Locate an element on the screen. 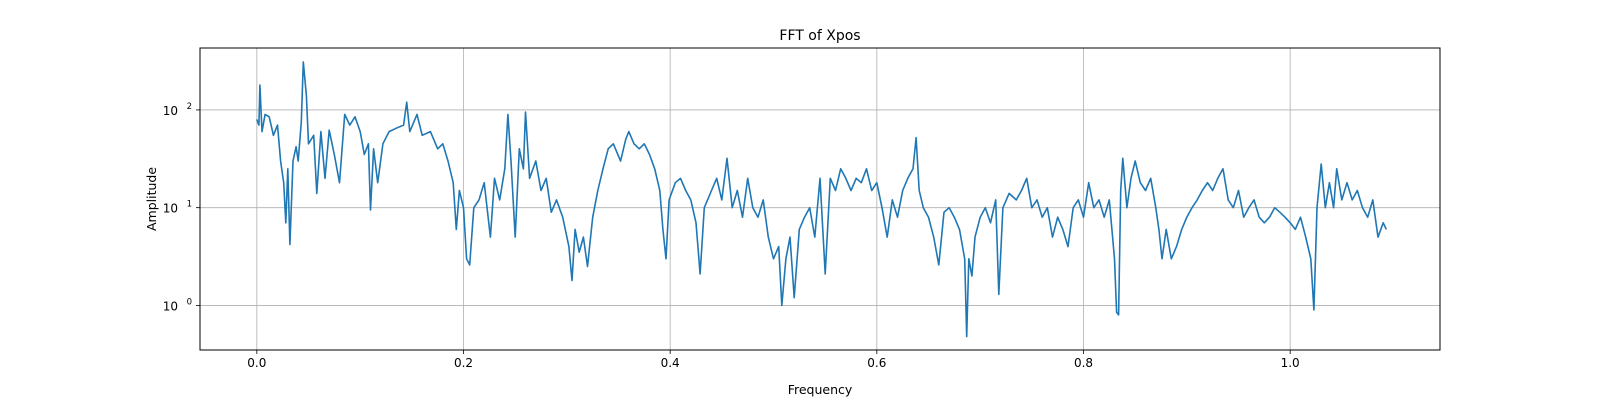 This screenshot has width=1600, height=400. y-axis-label: Amplitude is located at coordinates (151, 199).